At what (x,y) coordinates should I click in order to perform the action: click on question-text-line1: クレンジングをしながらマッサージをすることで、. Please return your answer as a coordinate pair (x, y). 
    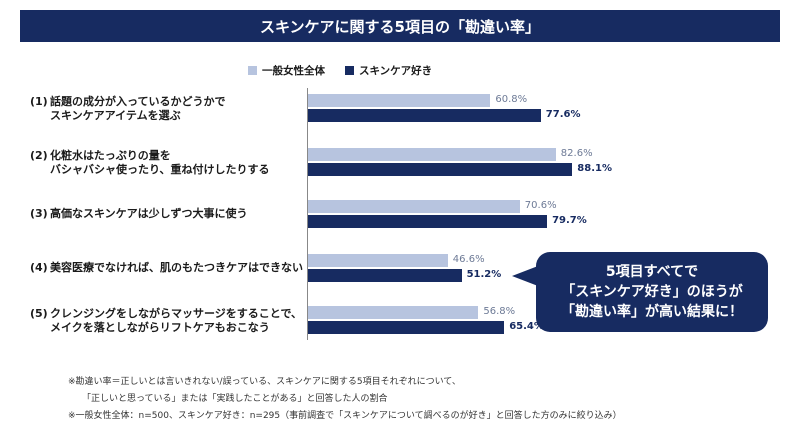
    Looking at the image, I should click on (176, 313).